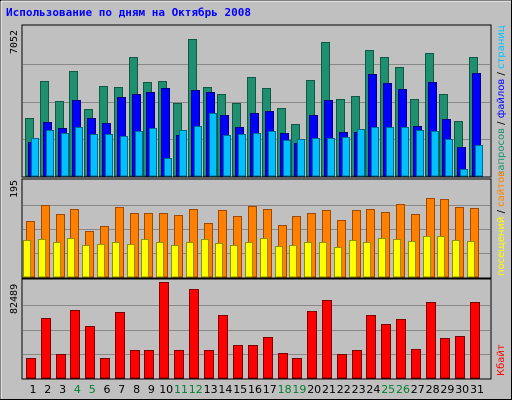 This screenshot has height=405, width=512. What do you see at coordinates (33, 389) in the screenshot?
I see `x-tick-label-day-1: 1` at bounding box center [33, 389].